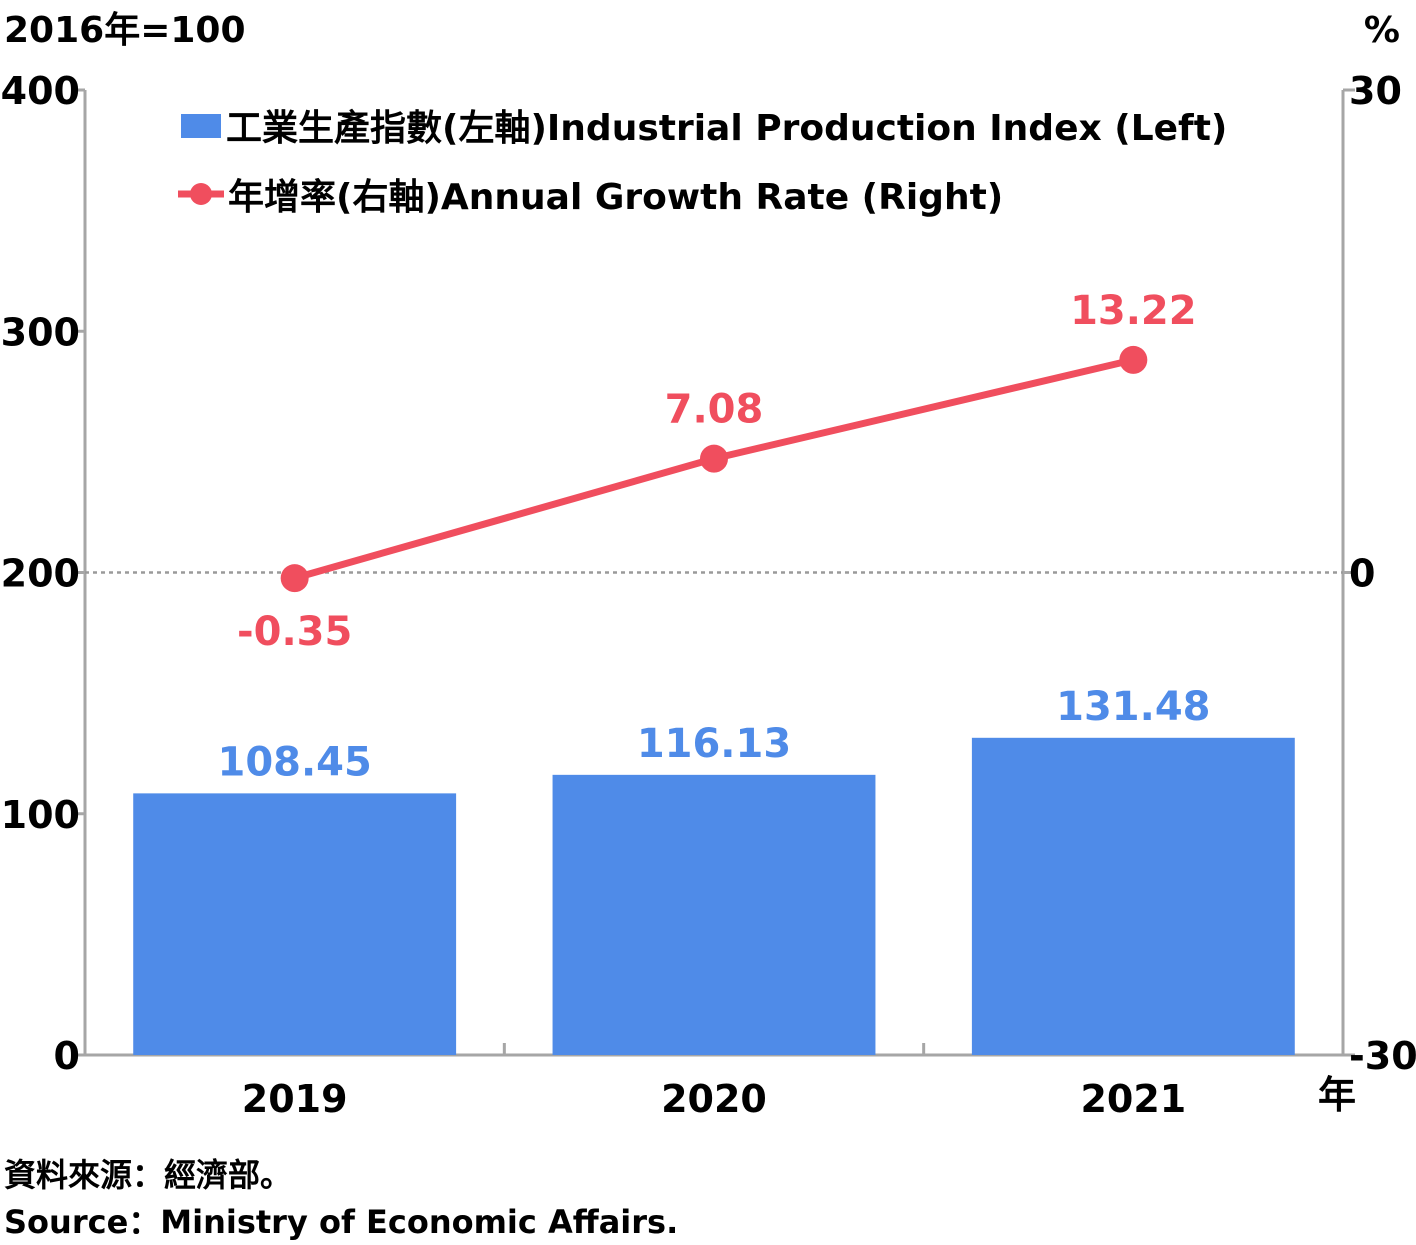 This screenshot has width=1416, height=1245. Describe the element at coordinates (714, 1049) in the screenshot. I see `x-axis-ticks` at that location.